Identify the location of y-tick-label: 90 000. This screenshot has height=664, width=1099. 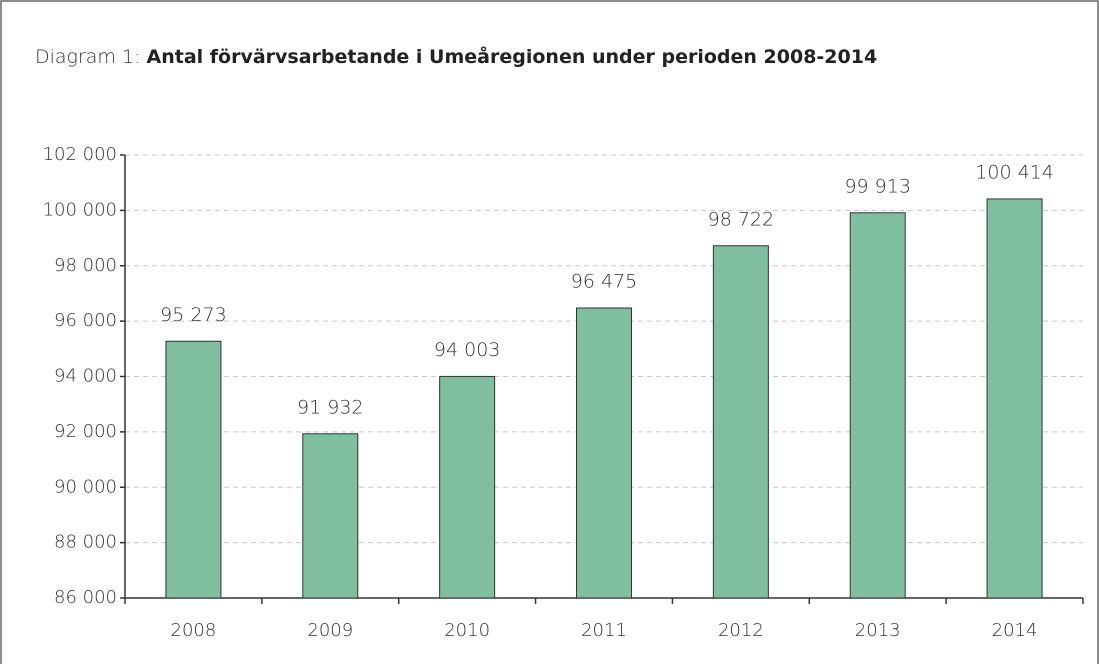
(85, 486).